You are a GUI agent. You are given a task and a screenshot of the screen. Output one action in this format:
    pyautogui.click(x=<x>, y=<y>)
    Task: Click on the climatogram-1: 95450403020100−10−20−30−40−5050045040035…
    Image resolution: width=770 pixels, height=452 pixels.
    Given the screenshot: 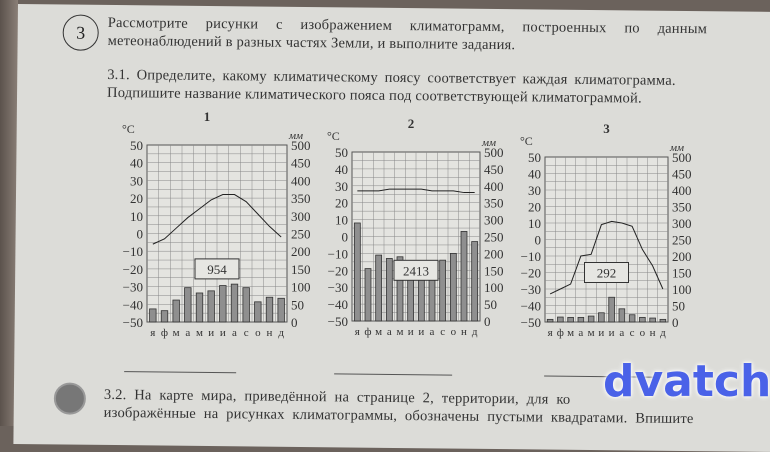 What is the action you would take?
    pyautogui.click(x=216, y=224)
    